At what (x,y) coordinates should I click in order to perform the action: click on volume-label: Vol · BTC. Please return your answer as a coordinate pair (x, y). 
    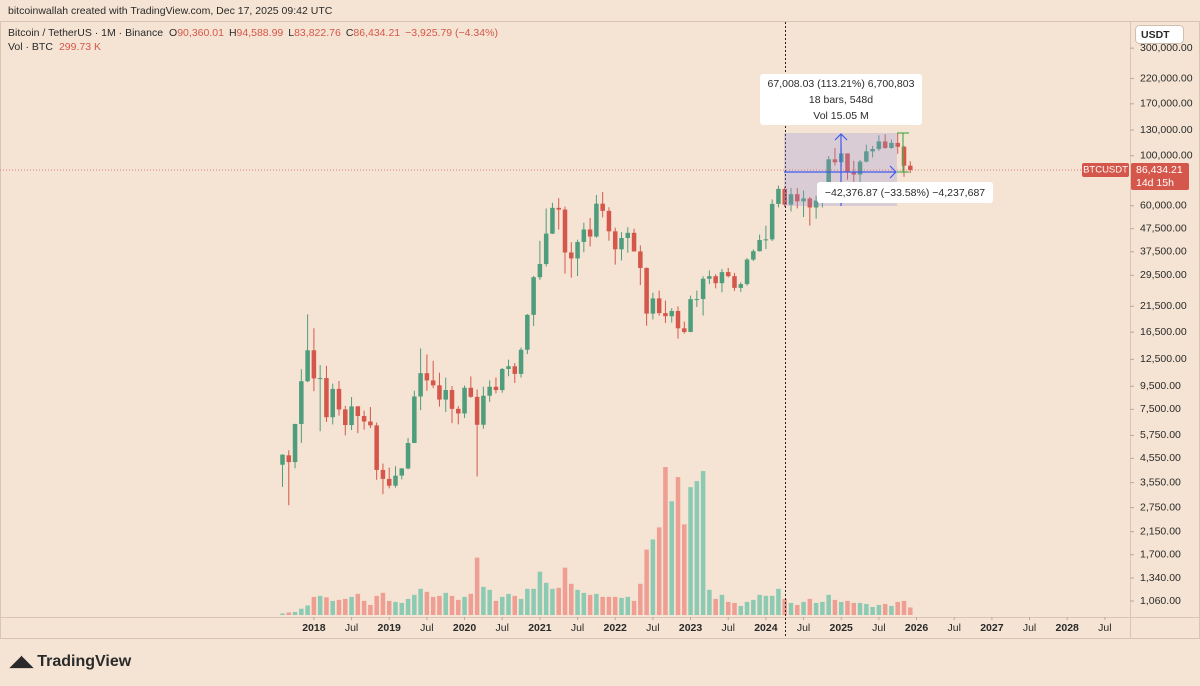
    Looking at the image, I should click on (30, 47).